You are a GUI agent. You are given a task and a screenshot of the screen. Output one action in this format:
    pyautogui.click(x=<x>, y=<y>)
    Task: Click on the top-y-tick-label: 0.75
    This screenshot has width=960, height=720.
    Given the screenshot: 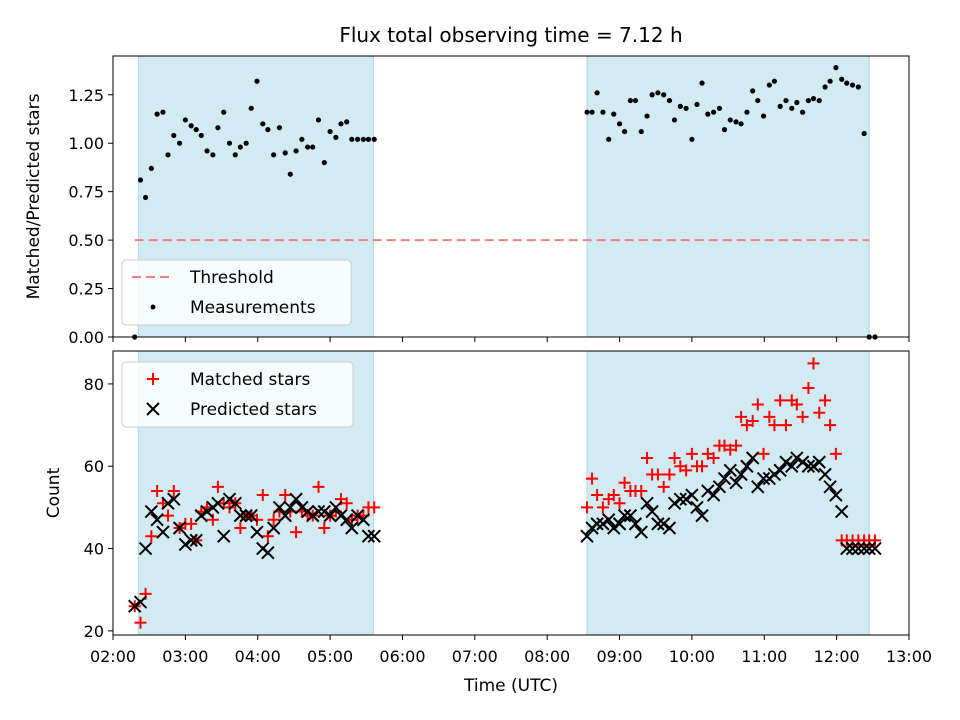 What is the action you would take?
    pyautogui.click(x=86, y=192)
    